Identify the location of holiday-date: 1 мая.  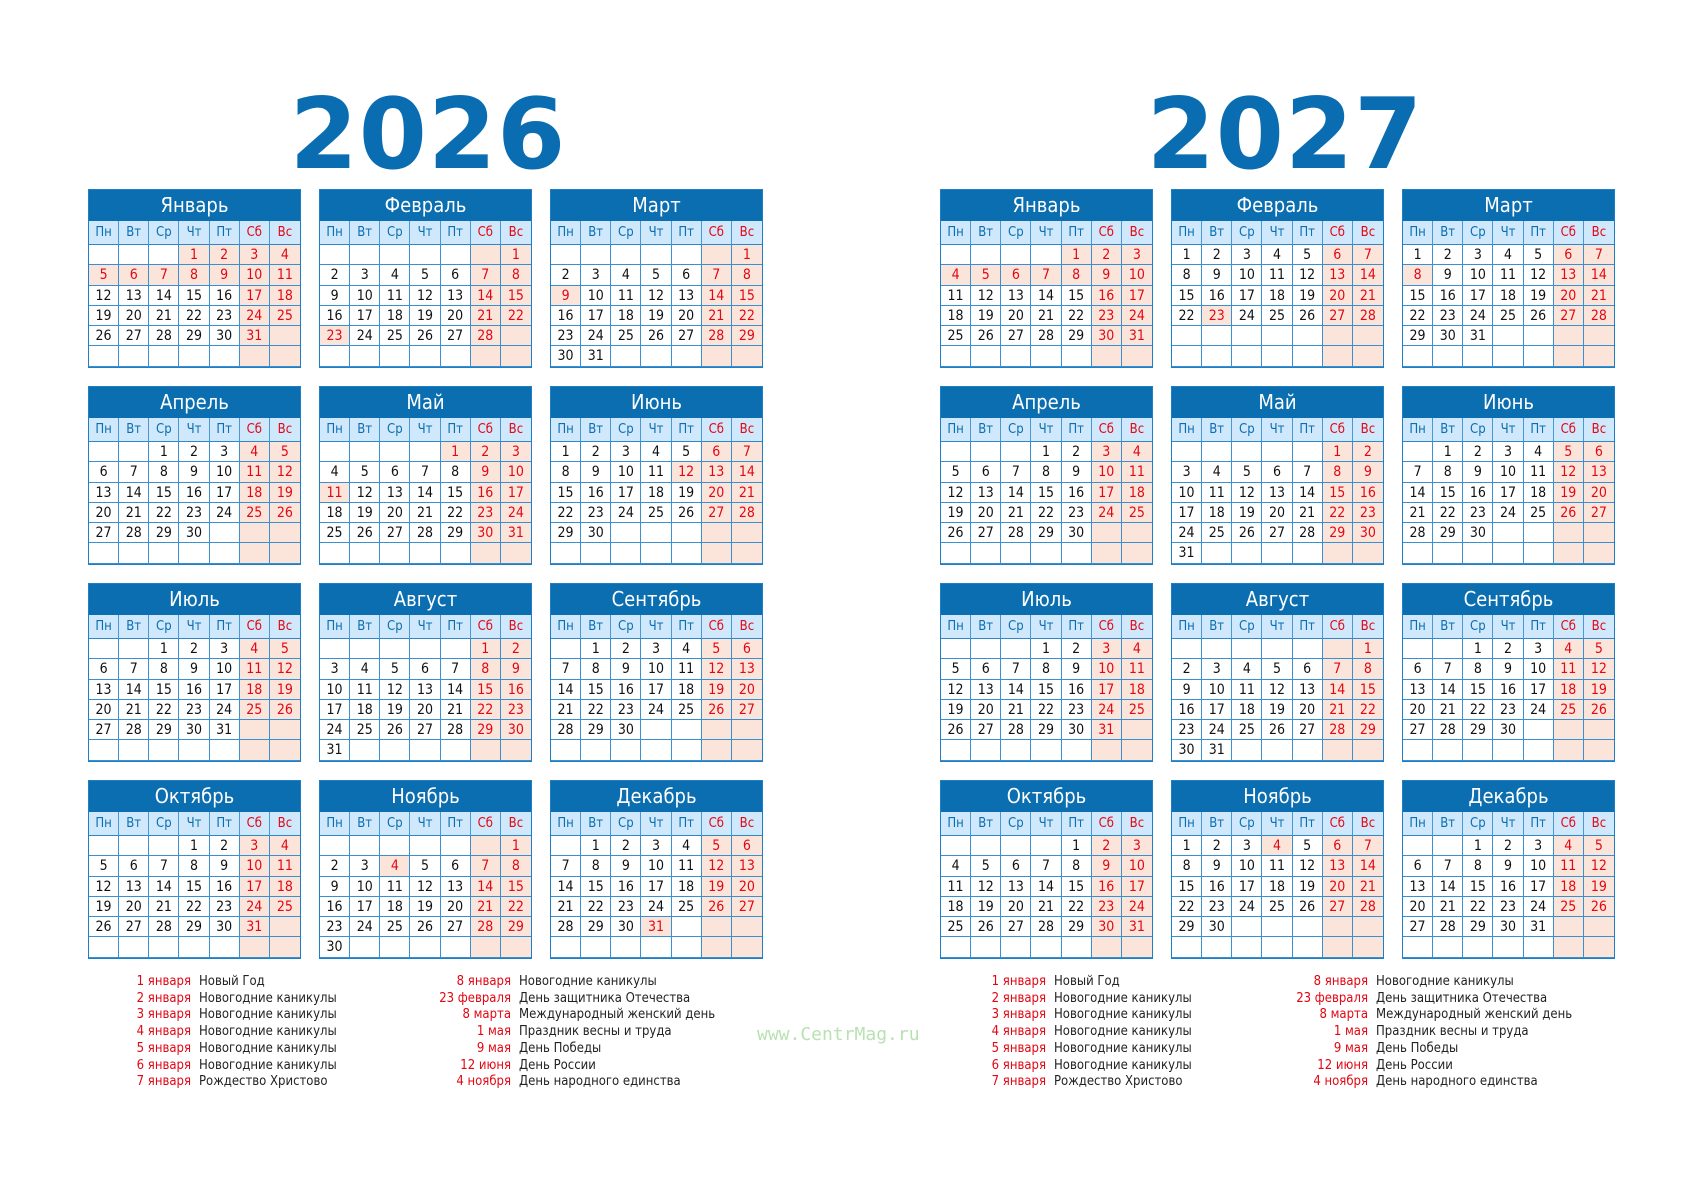
(1350, 1032).